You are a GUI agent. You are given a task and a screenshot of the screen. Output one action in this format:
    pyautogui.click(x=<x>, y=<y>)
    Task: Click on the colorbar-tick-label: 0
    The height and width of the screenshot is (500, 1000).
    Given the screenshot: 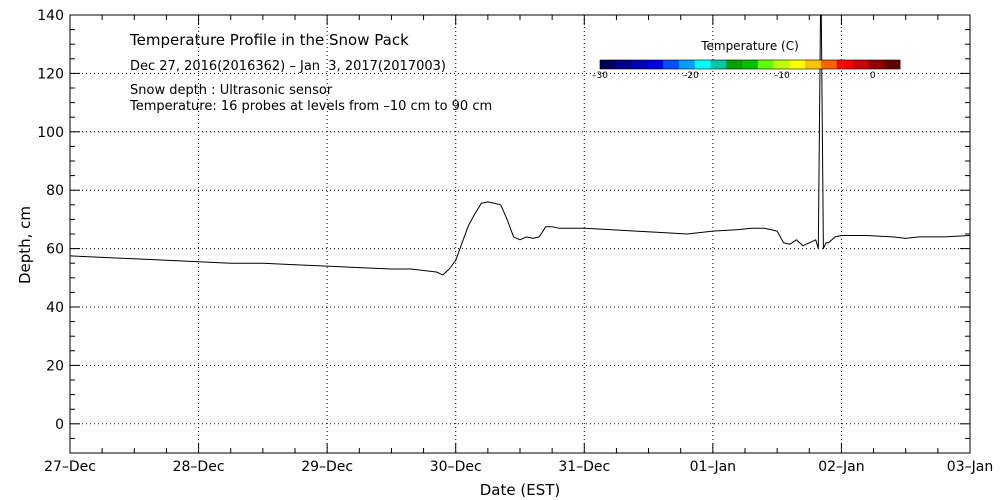 What is the action you would take?
    pyautogui.click(x=873, y=76)
    